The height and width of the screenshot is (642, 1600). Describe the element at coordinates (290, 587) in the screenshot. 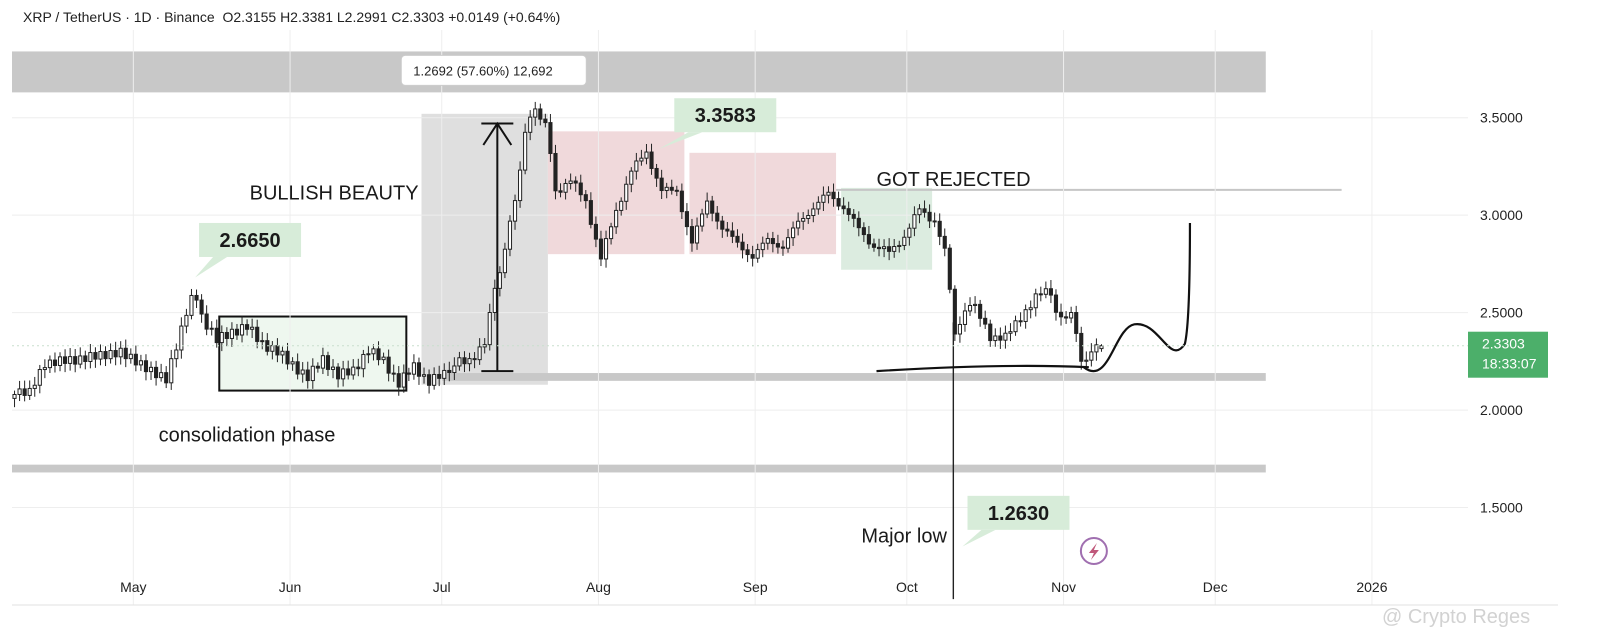

I see `x-tick-label: Jun` at that location.